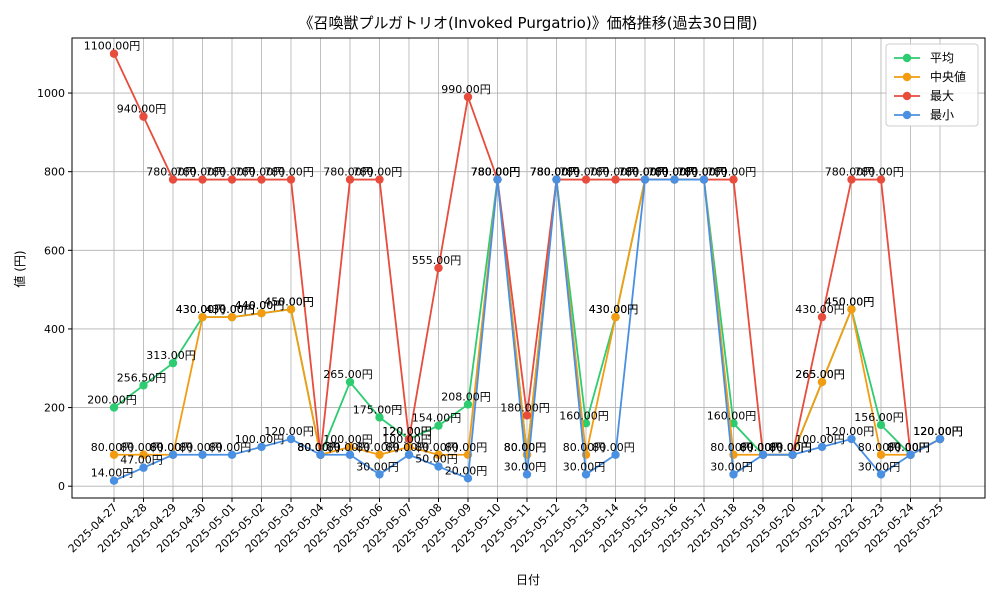  What do you see at coordinates (437, 418) in the screenshot?
I see `data-label: 154.00円` at bounding box center [437, 418].